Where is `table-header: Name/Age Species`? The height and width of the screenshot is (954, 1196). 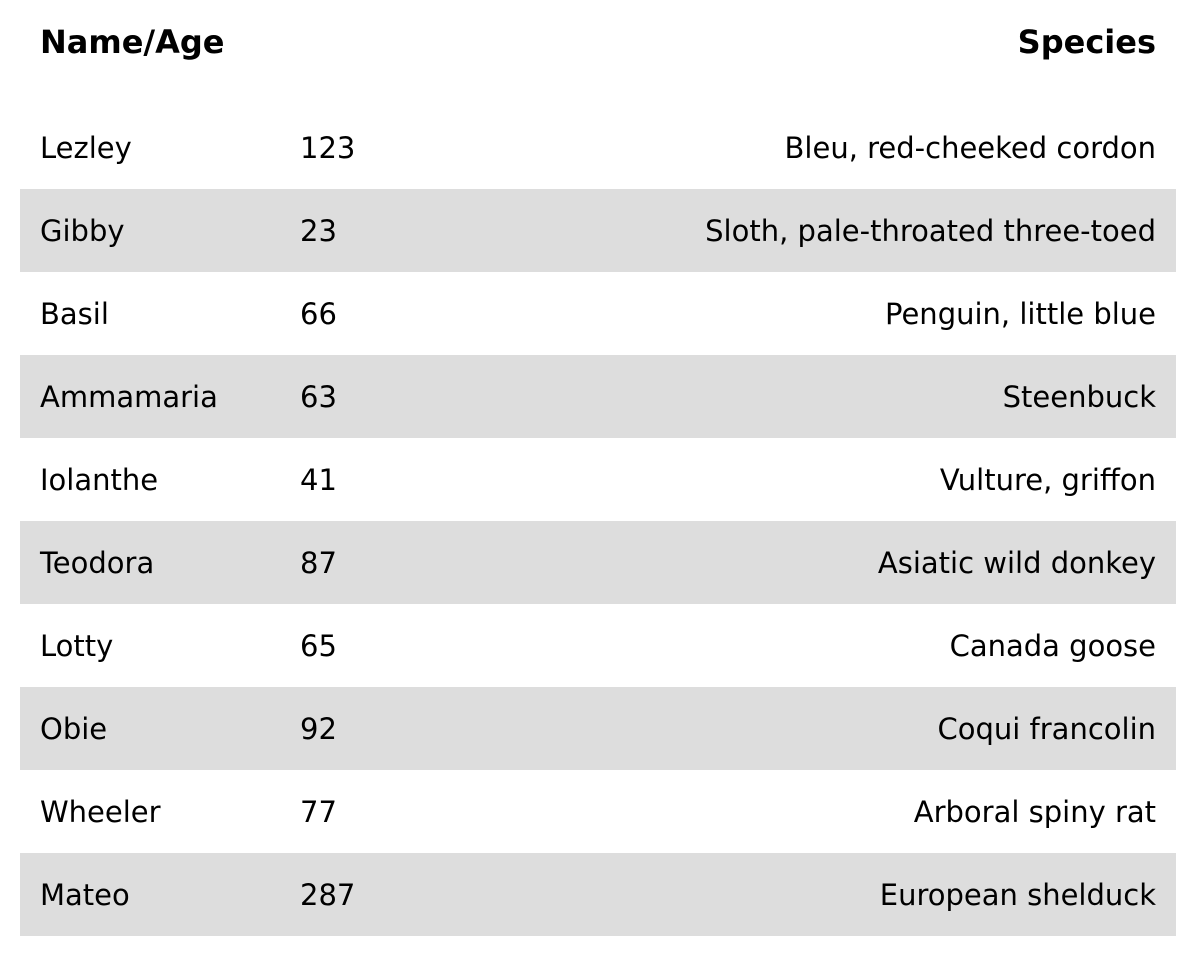
table-header: Name/Age Species is located at coordinates (598, 53).